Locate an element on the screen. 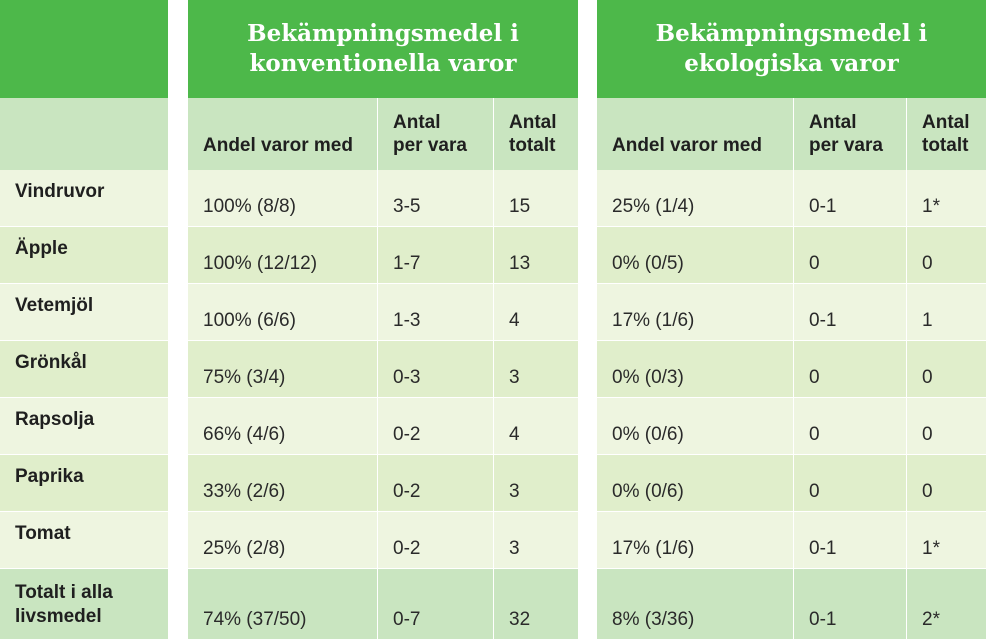 The width and height of the screenshot is (986, 639). eco-share-cell: 25% (1/4) is located at coordinates (653, 206).